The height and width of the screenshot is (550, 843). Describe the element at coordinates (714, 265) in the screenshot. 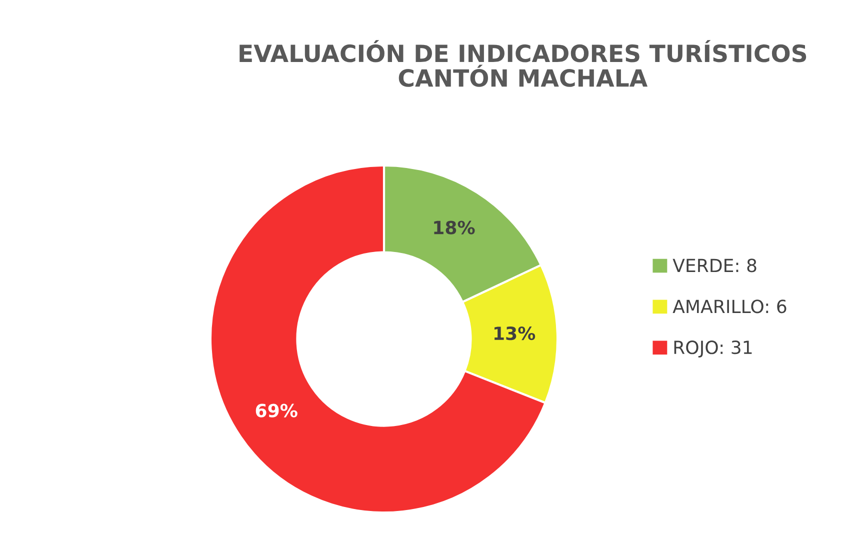

I see `legend-label: VERDE: 8` at that location.